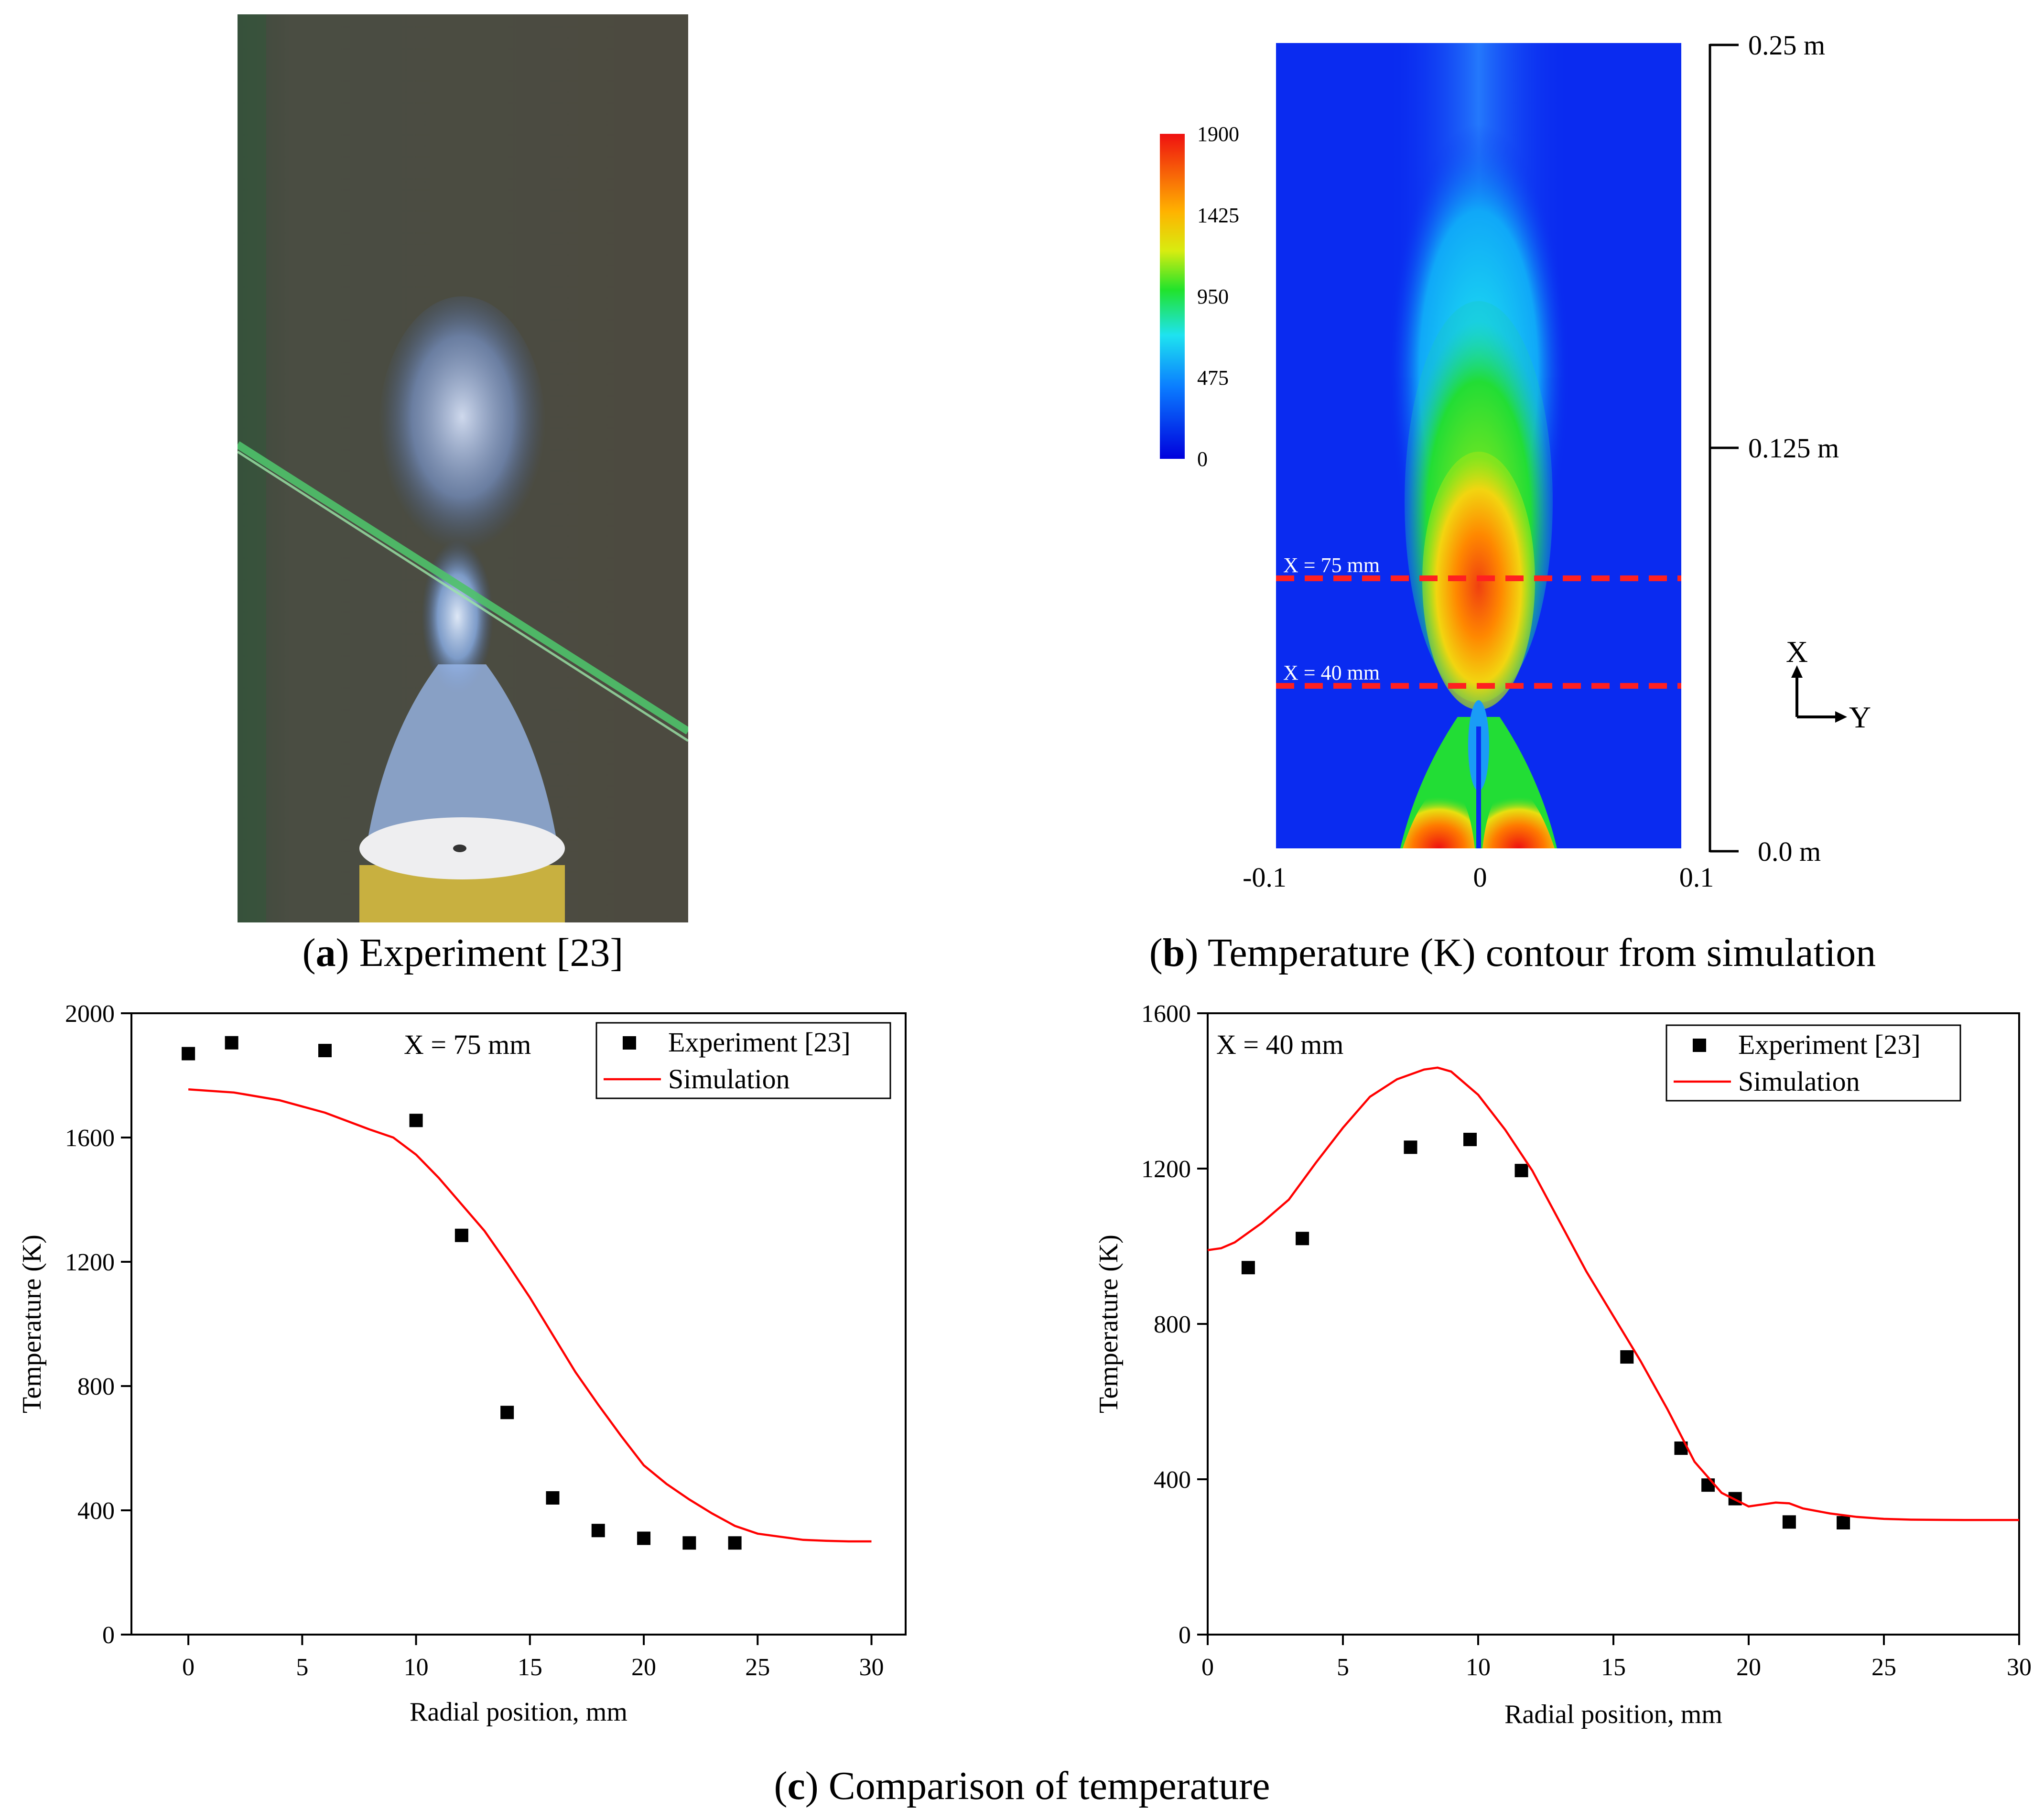 Image resolution: width=2044 pixels, height=1810 pixels. Describe the element at coordinates (1213, 297) in the screenshot. I see `colorbar-tick: 950` at that location.